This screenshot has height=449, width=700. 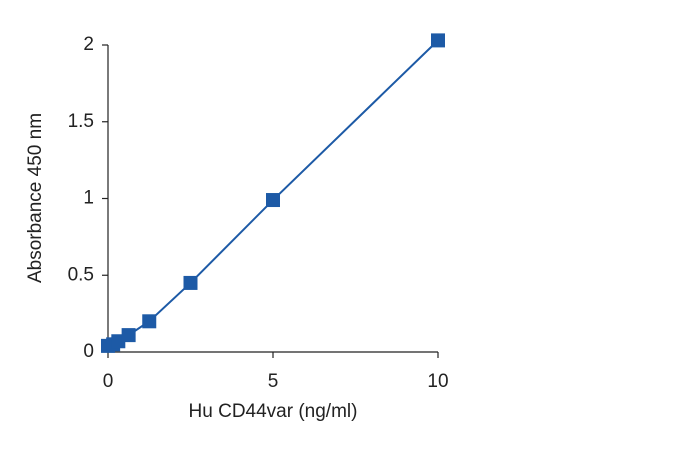 I want to click on x-tick-label: 10, so click(x=437, y=381).